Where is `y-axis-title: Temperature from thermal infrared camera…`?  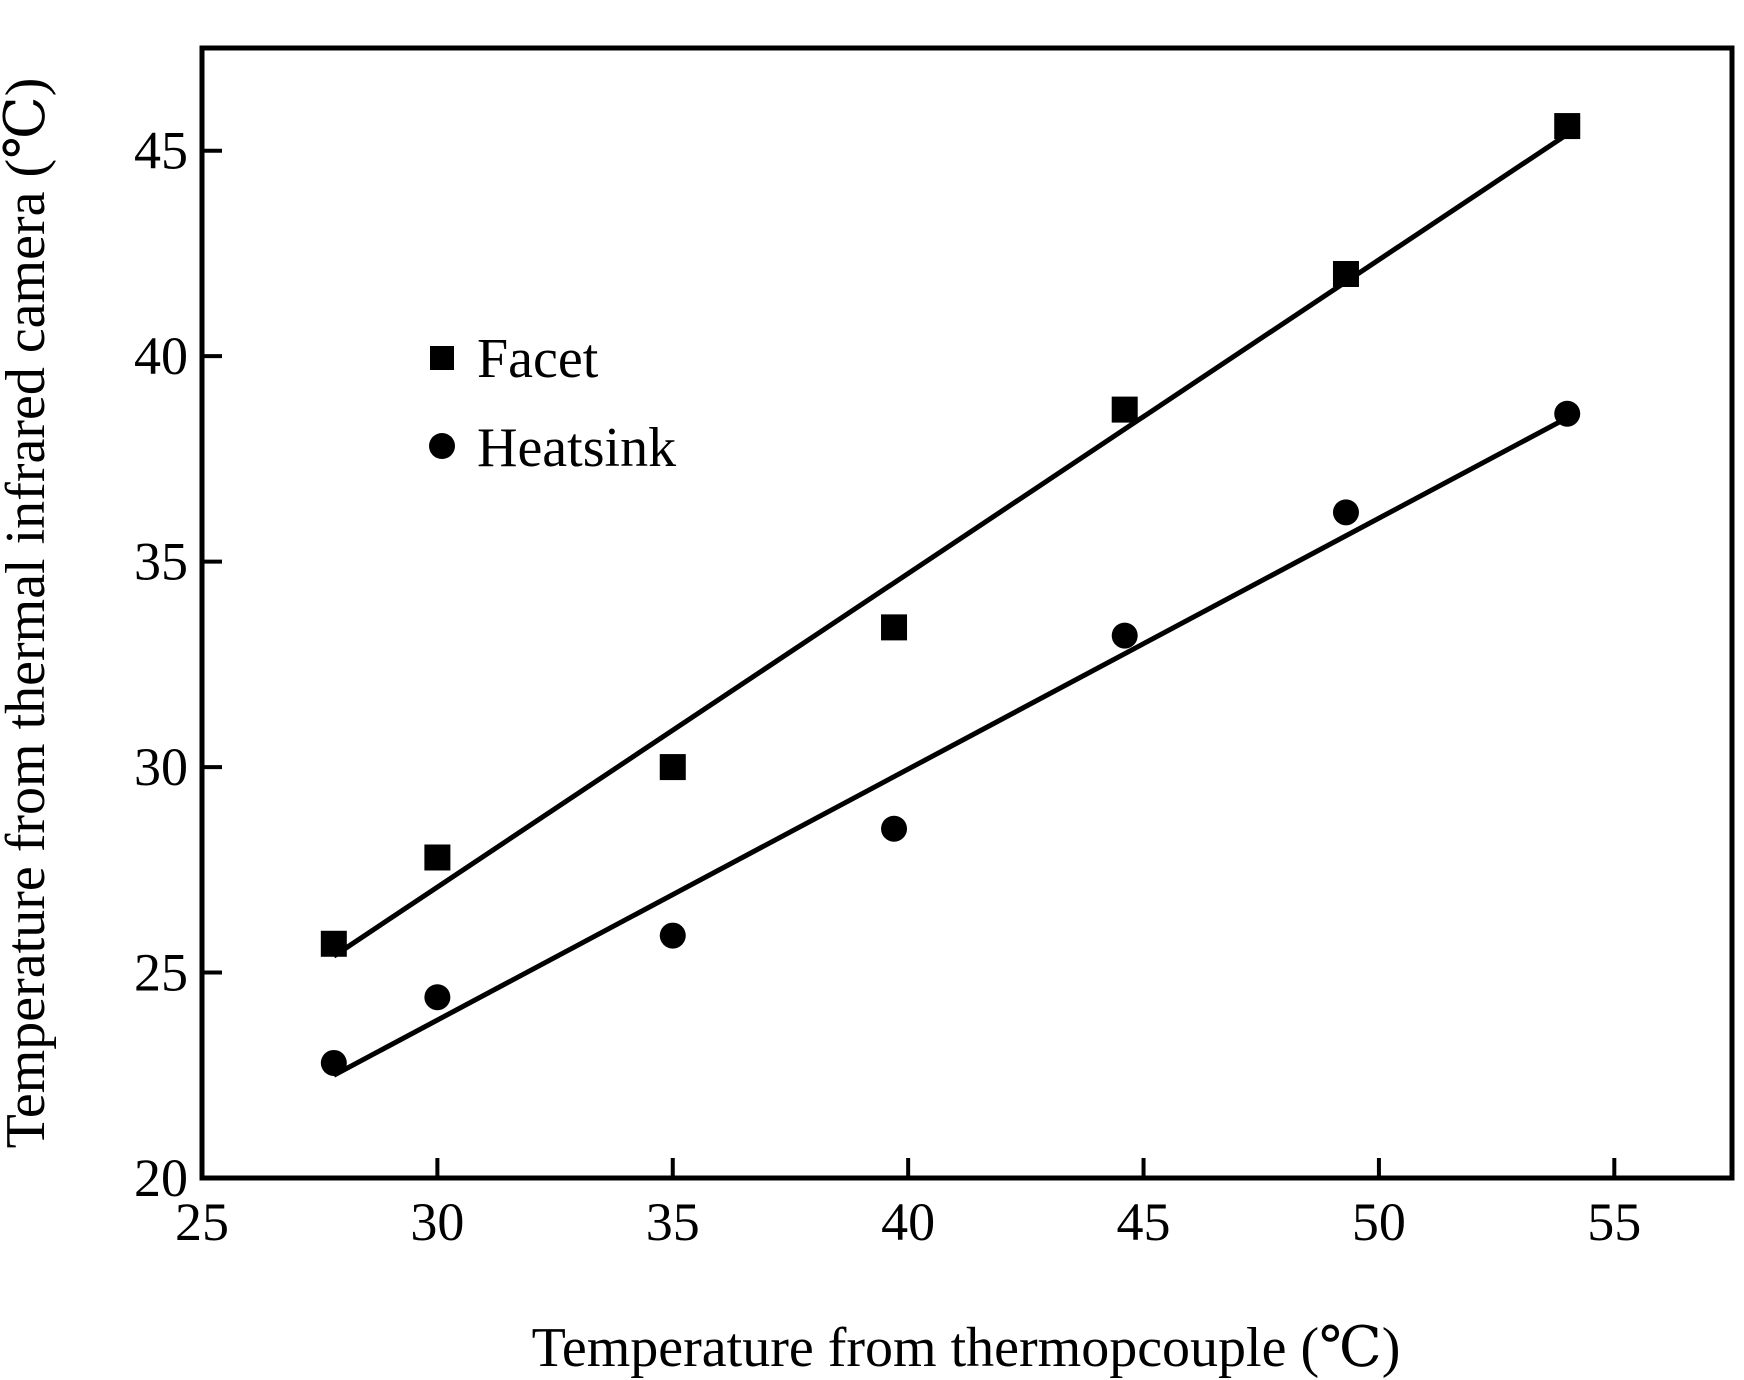
y-axis-title: Temperature from thermal infrared camera… is located at coordinates (28, 613).